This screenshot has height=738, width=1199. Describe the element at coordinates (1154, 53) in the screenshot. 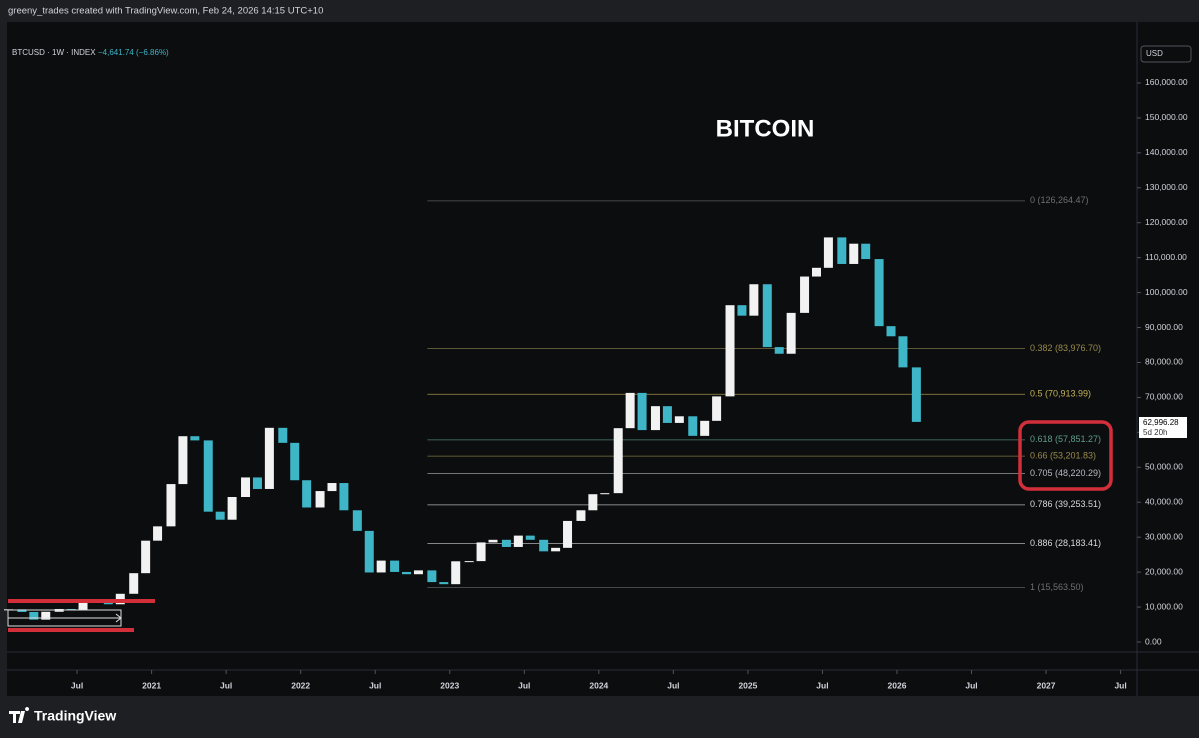

I see `currency: USD` at that location.